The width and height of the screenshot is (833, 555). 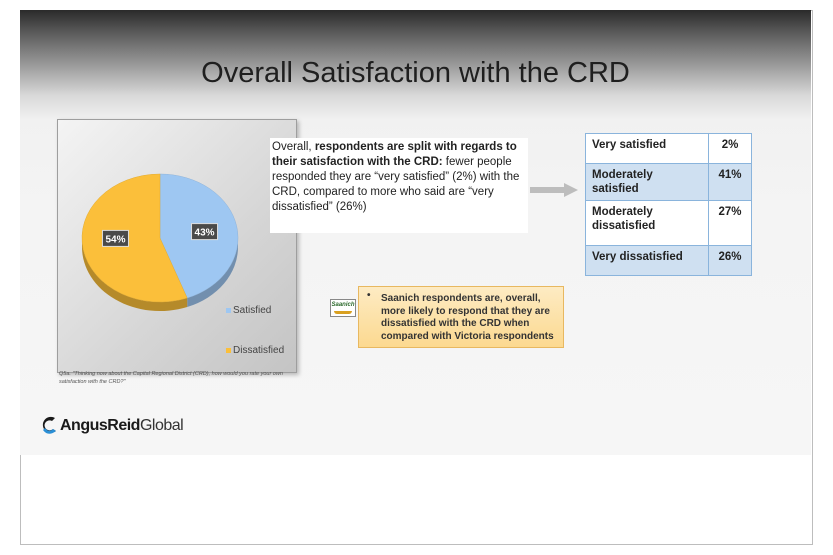 I want to click on pie-chart-panel: 43% 54% Satisfied Dissatisfied, so click(x=177, y=246).